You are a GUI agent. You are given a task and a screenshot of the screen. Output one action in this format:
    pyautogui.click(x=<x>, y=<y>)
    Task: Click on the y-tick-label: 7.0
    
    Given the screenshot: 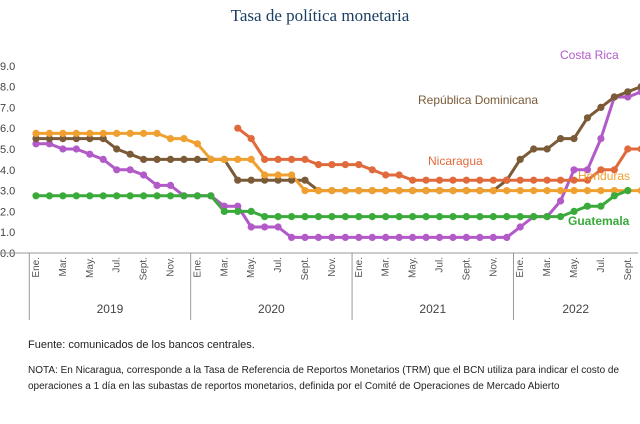 What is the action you would take?
    pyautogui.click(x=7, y=108)
    